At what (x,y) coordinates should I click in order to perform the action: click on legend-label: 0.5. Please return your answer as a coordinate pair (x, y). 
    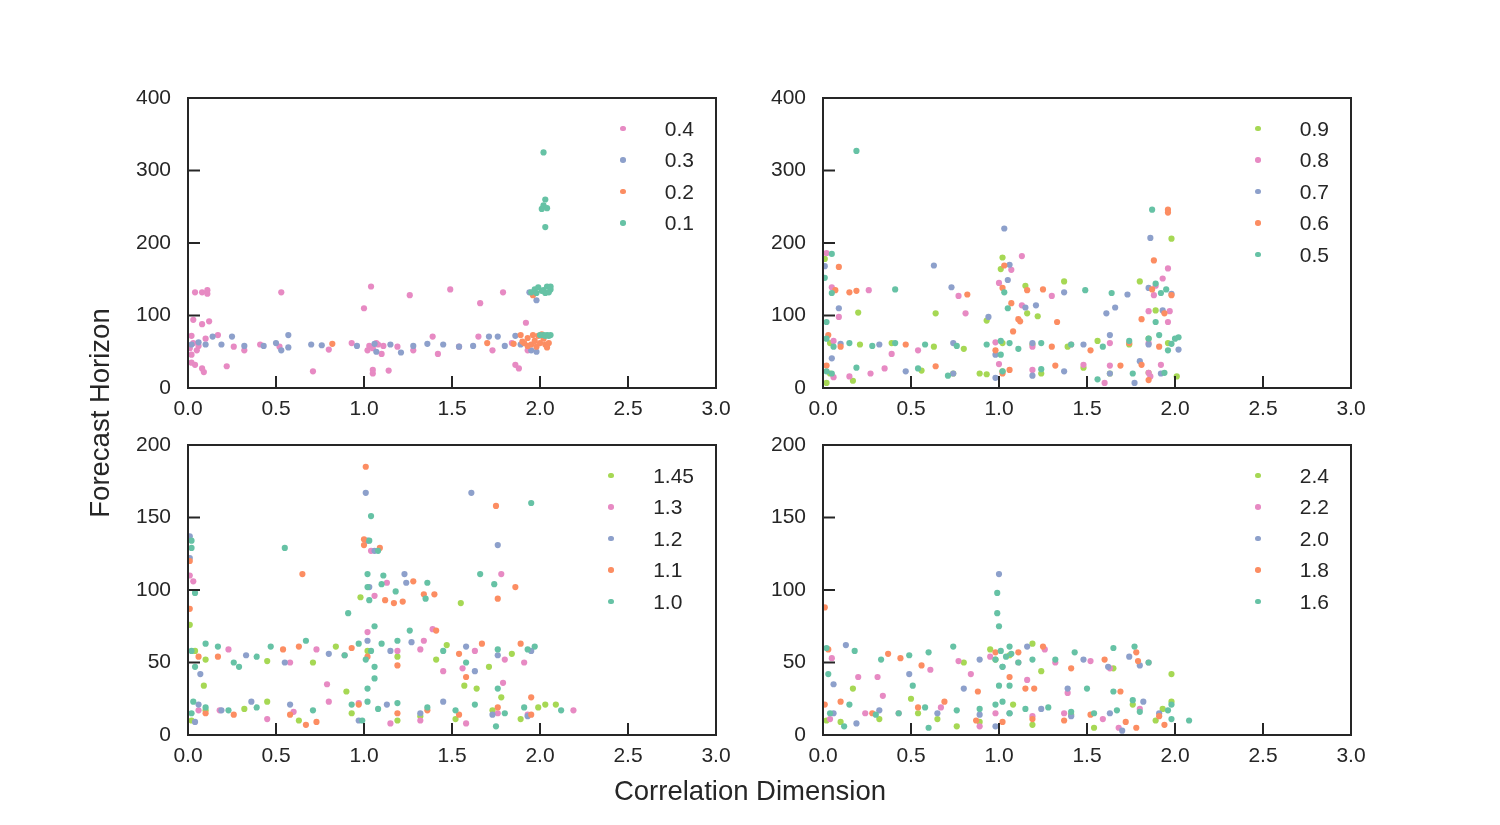
    Looking at the image, I should click on (1314, 254).